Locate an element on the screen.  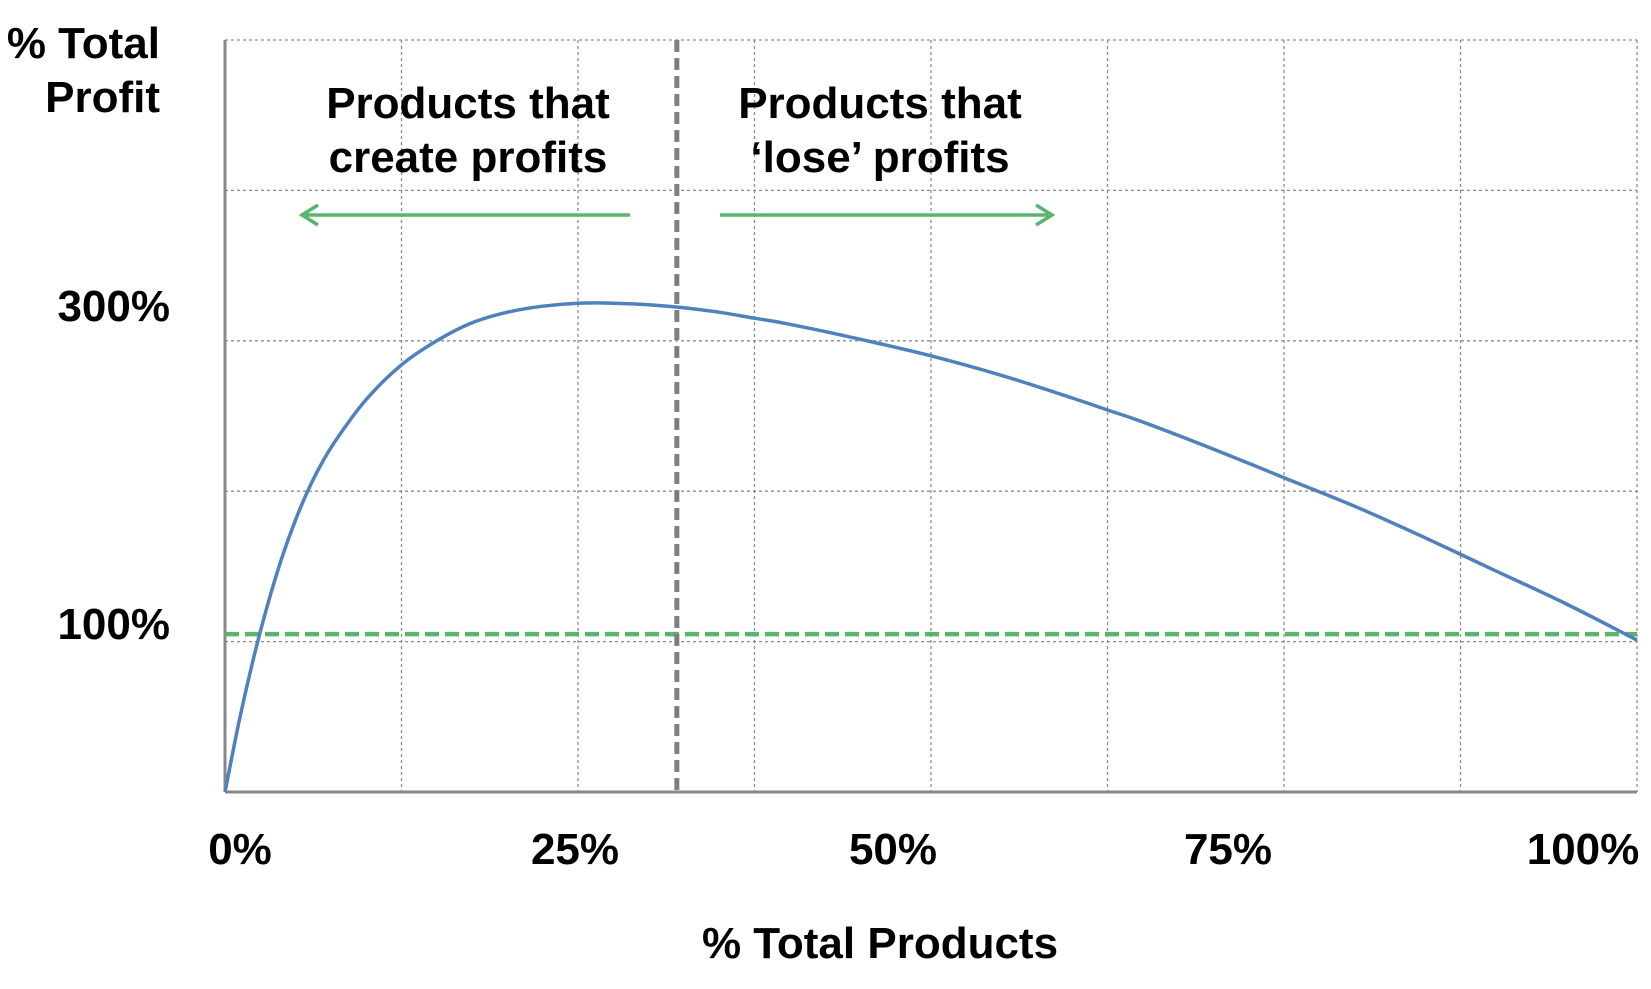
x-tick-labels: 0% 25% 50% 75% 100% is located at coordinates (923, 849).